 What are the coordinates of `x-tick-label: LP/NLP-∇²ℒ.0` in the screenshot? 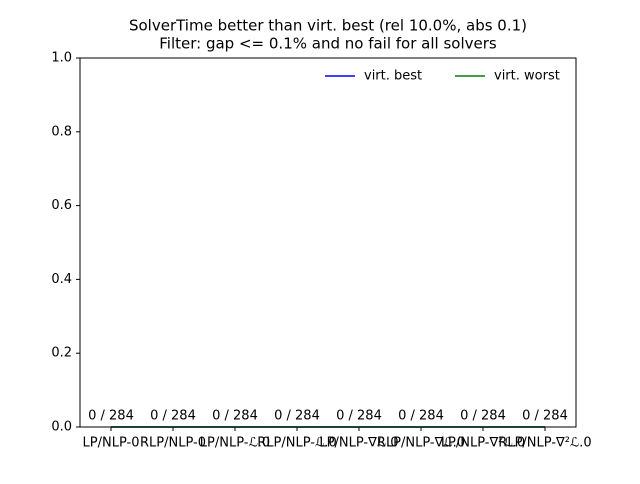 It's located at (483, 443).